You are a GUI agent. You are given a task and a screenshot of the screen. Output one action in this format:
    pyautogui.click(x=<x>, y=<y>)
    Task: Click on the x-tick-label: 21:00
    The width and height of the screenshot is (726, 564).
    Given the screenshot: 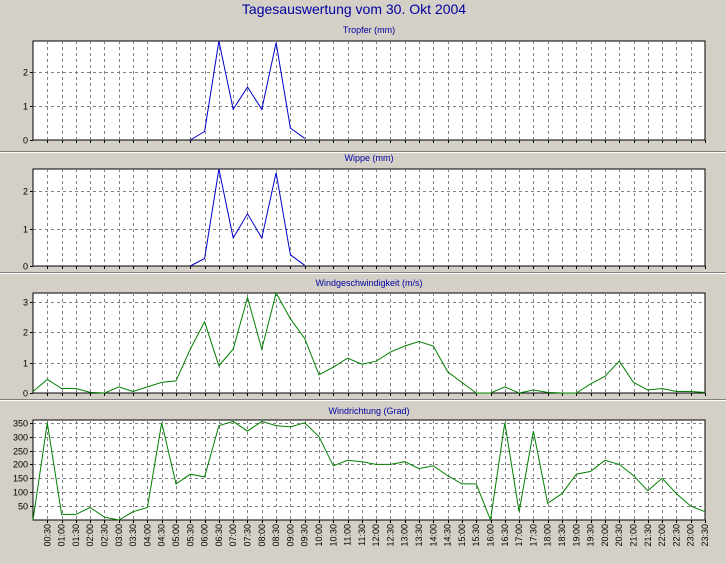 What is the action you would take?
    pyautogui.click(x=634, y=535)
    